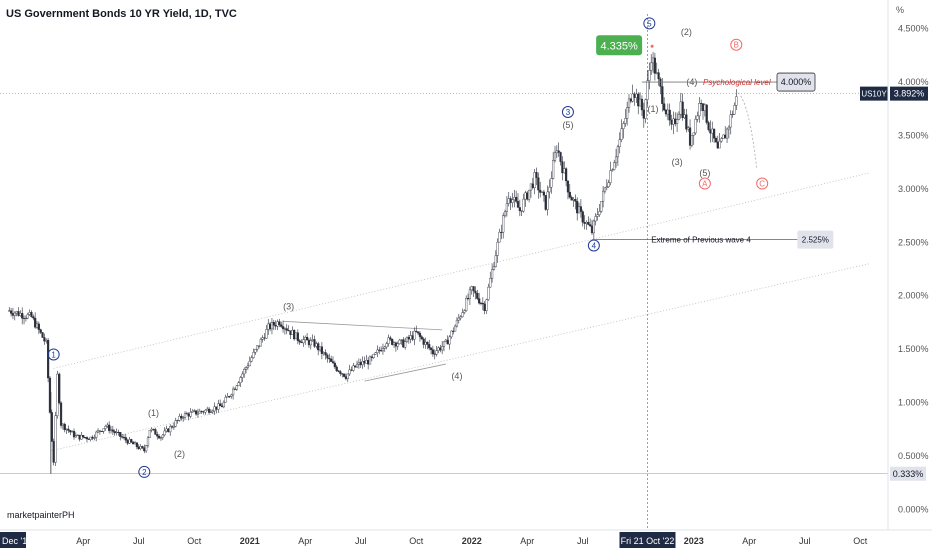  What do you see at coordinates (874, 94) in the screenshot?
I see `symbol-label: US10Y` at bounding box center [874, 94].